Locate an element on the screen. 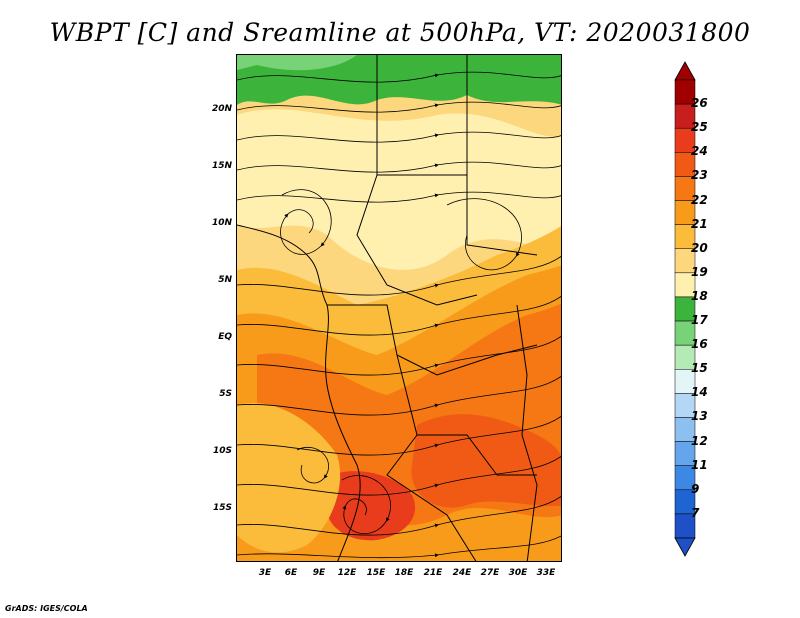 The image size is (800, 618). colorbar-label: 17 is located at coordinates (699, 320).